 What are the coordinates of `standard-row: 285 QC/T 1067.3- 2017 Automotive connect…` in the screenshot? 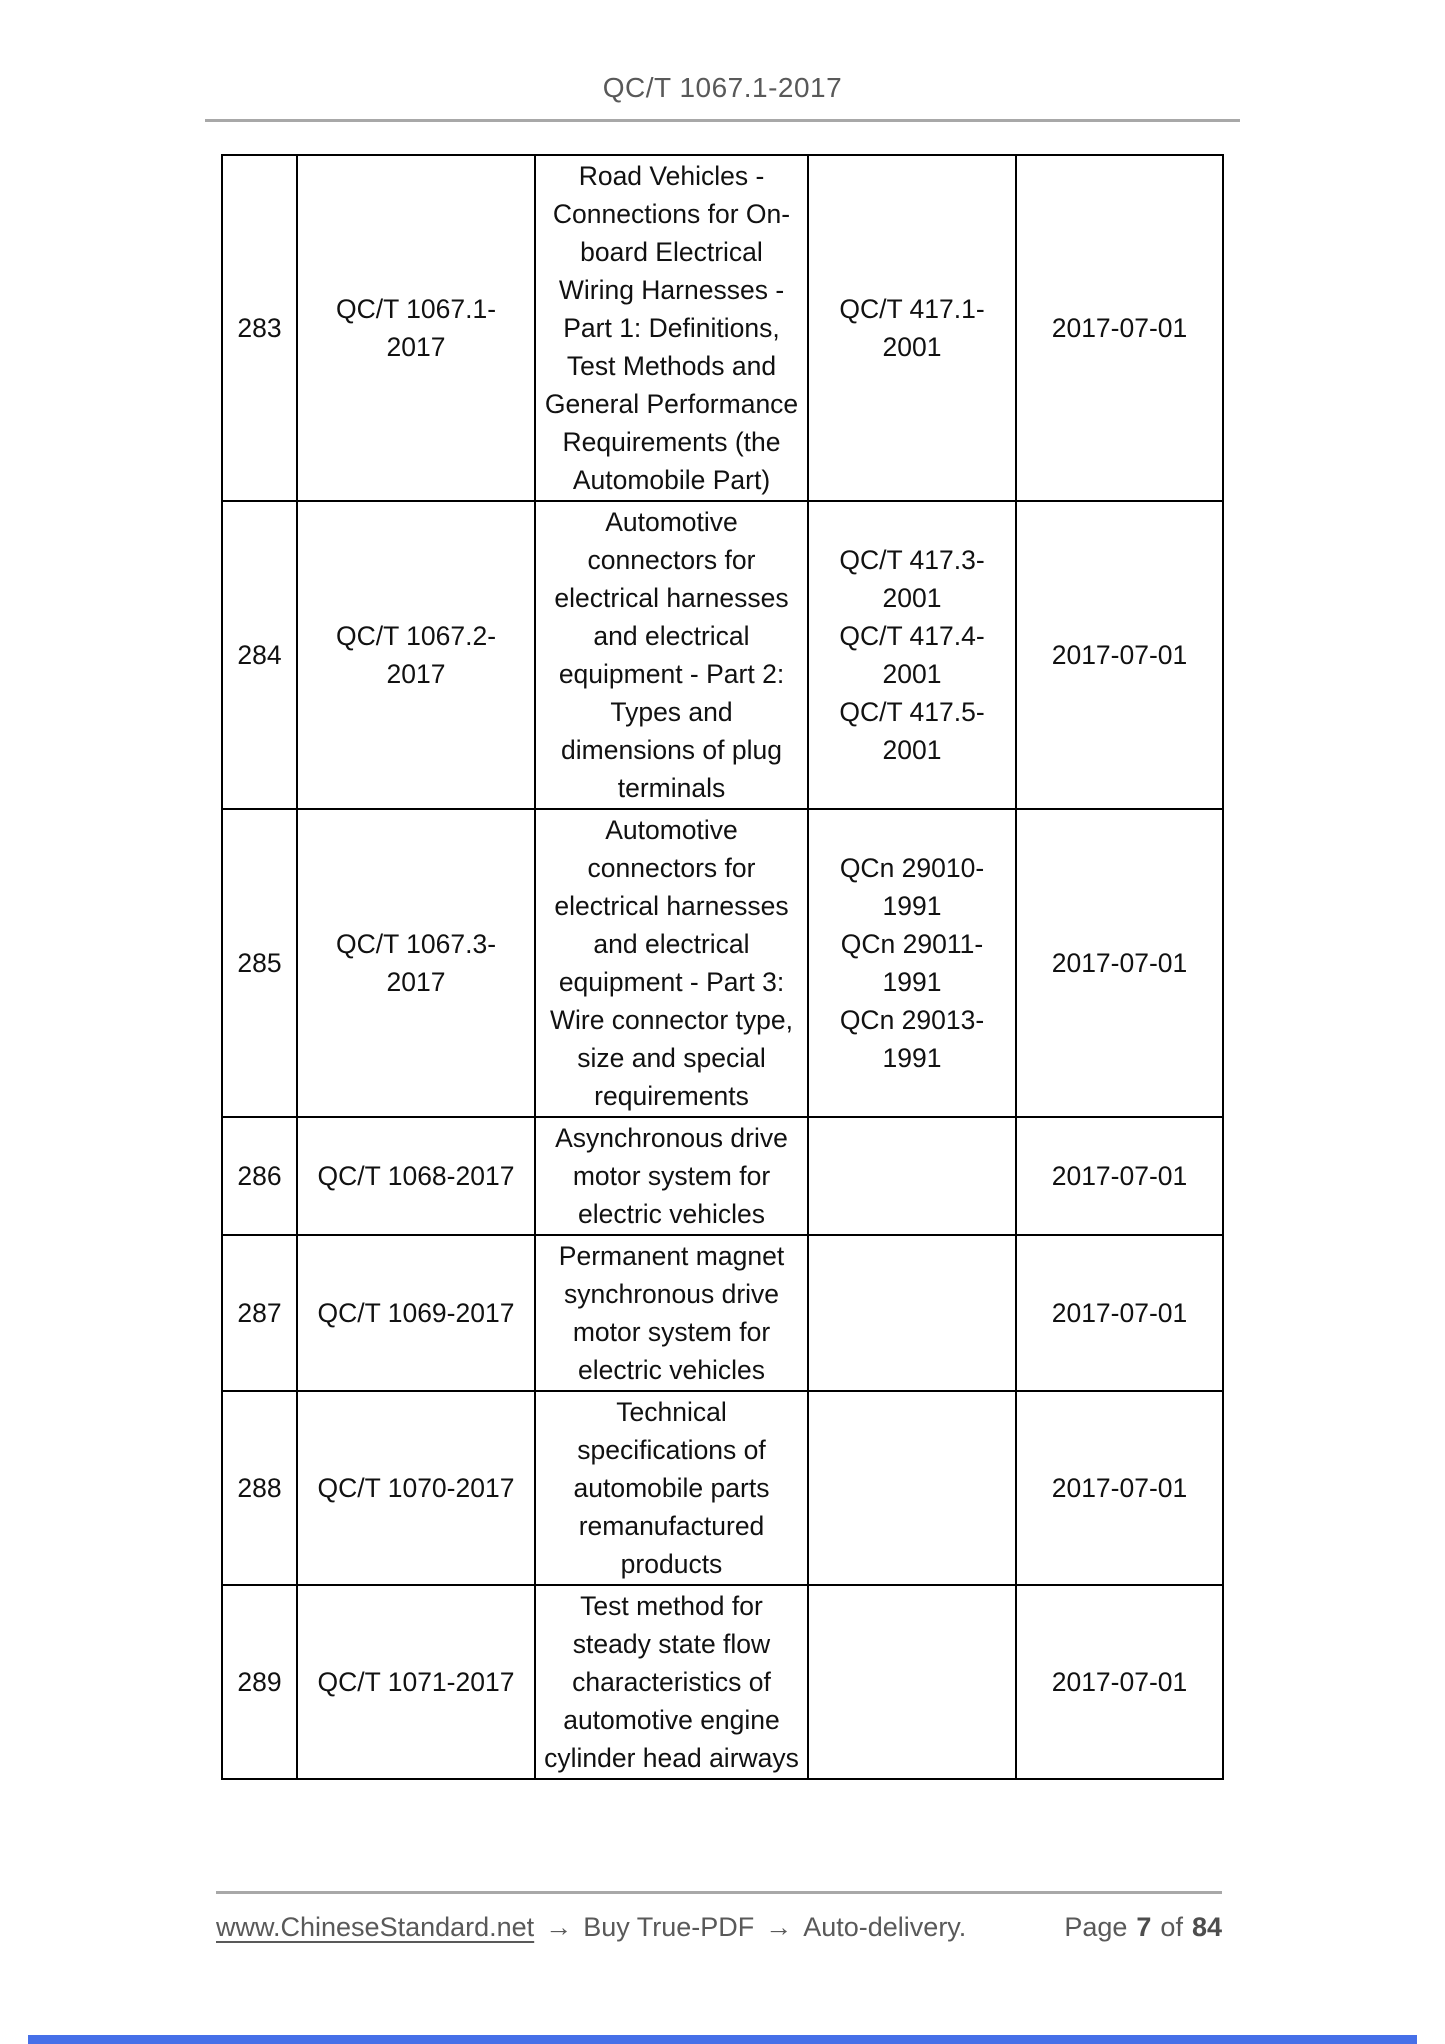 It's located at (722, 963).